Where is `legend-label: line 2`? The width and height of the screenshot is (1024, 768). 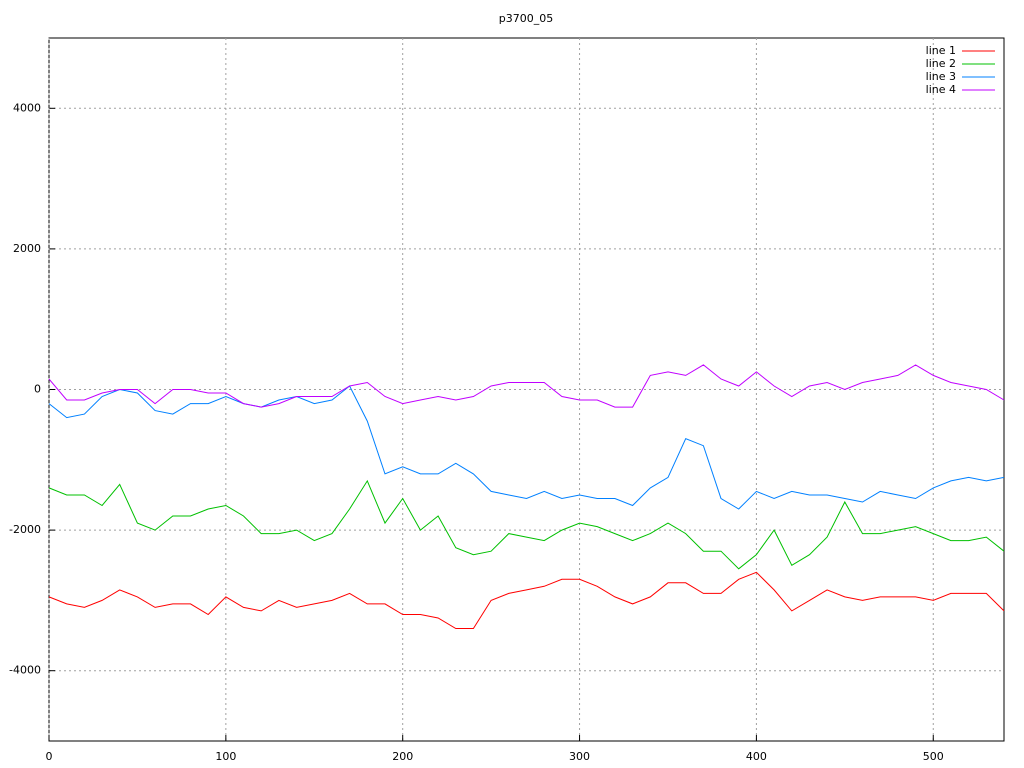 legend-label: line 2 is located at coordinates (941, 63).